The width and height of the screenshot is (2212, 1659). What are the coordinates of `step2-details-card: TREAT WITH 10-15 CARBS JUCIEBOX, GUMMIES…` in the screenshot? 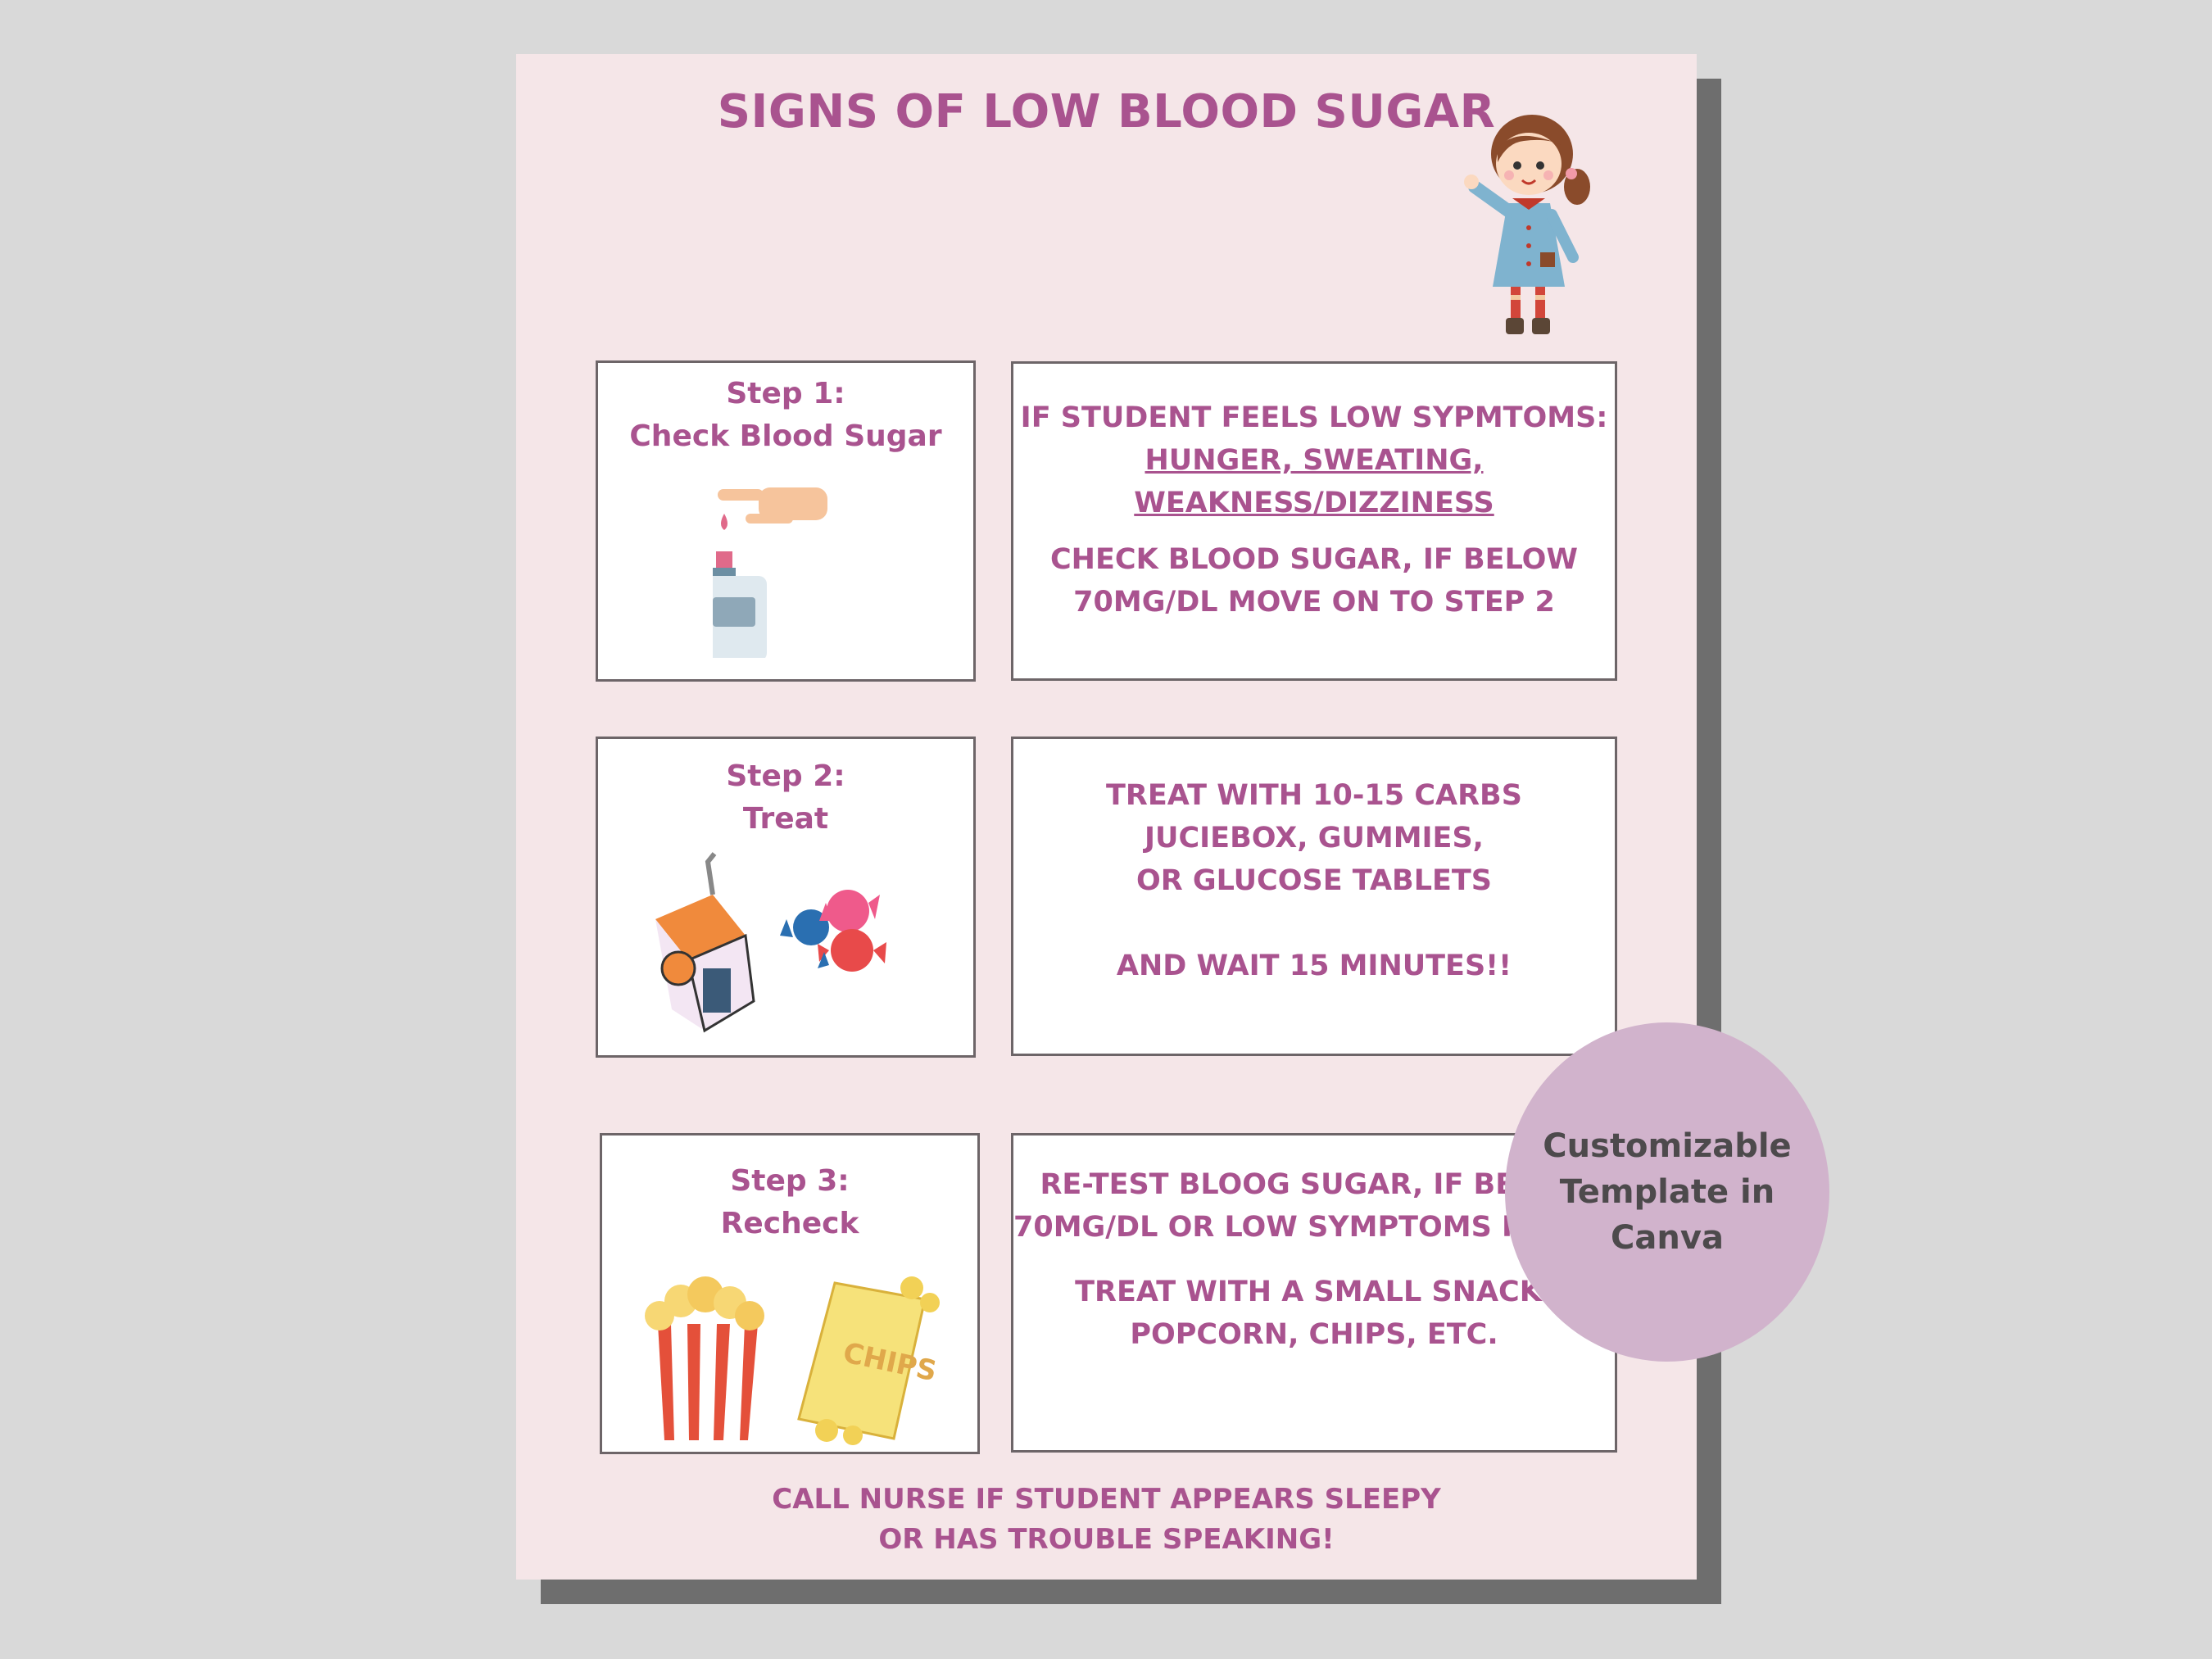 It's located at (1314, 896).